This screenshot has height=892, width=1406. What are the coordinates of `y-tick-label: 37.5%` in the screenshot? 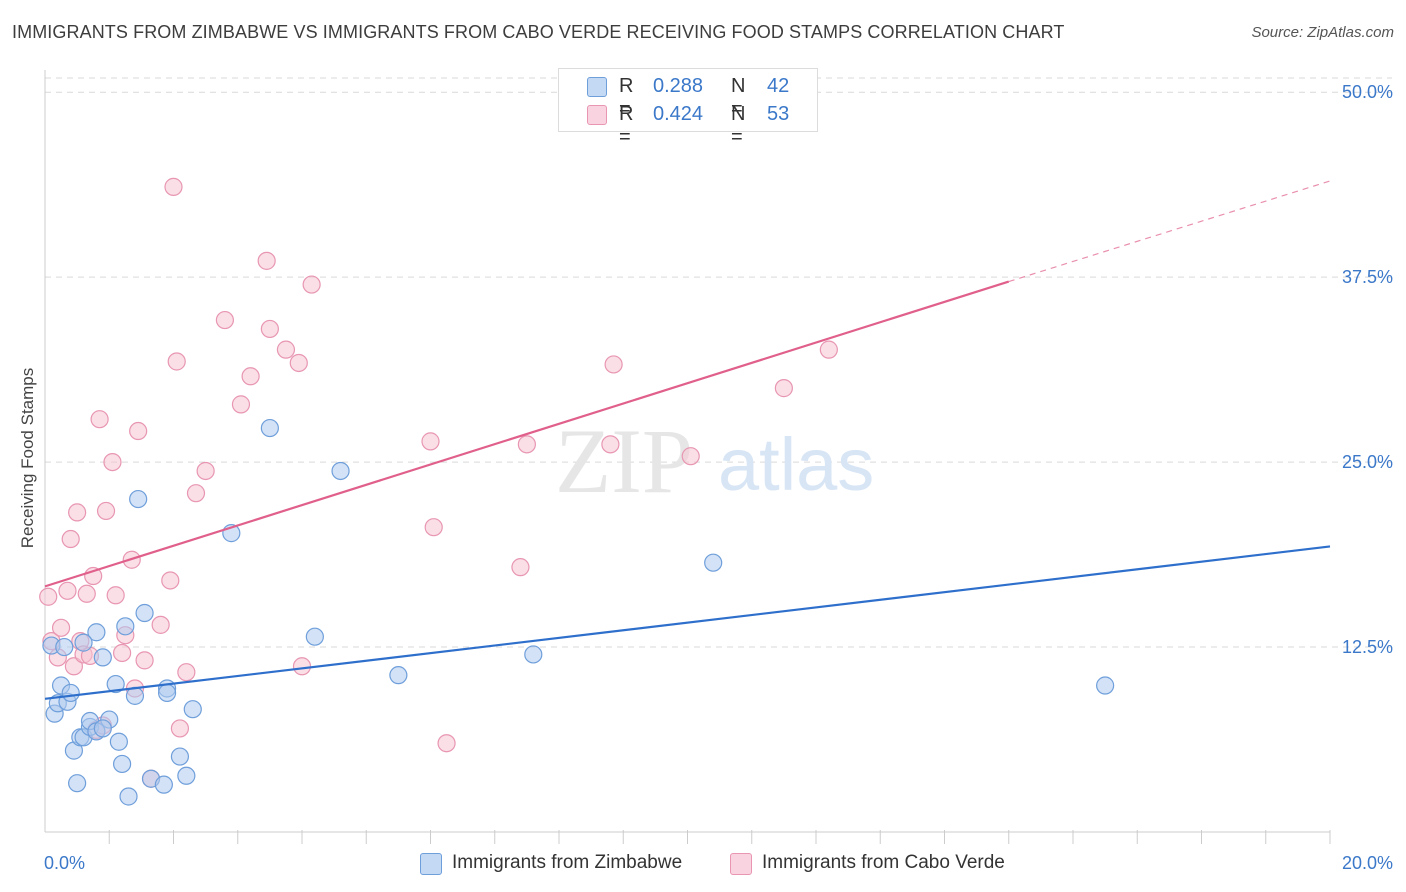 It's located at (1367, 277).